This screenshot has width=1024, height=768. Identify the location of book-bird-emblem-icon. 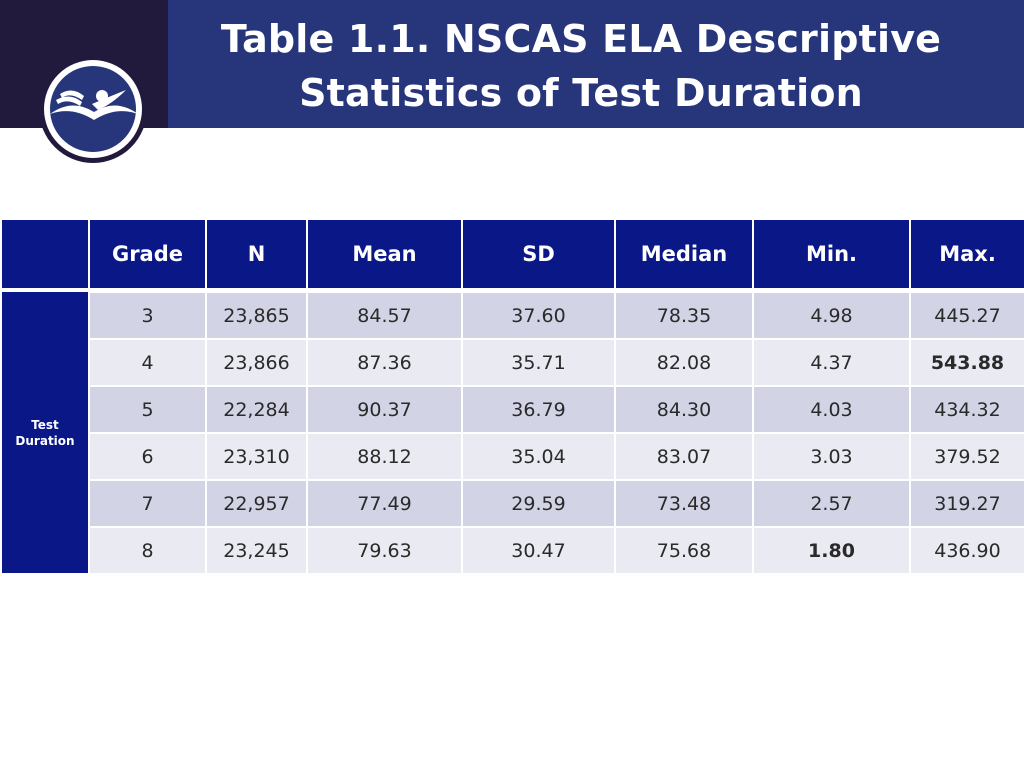
(93, 109).